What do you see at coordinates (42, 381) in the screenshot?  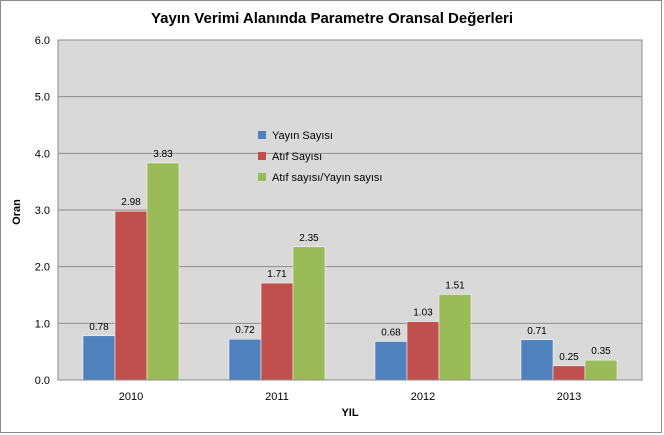 I see `y-tick-label: 0.0` at bounding box center [42, 381].